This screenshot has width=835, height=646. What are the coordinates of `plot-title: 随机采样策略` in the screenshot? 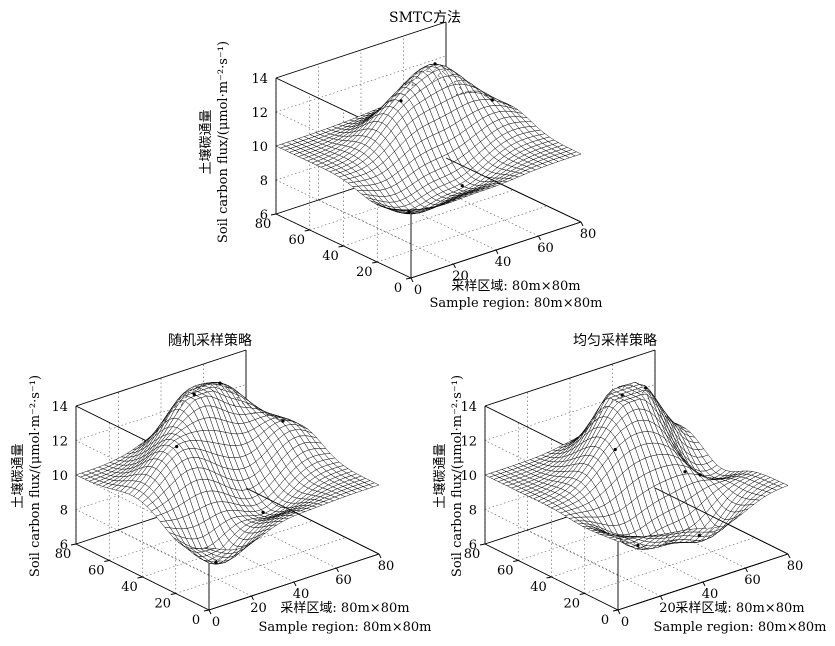 It's located at (210, 340).